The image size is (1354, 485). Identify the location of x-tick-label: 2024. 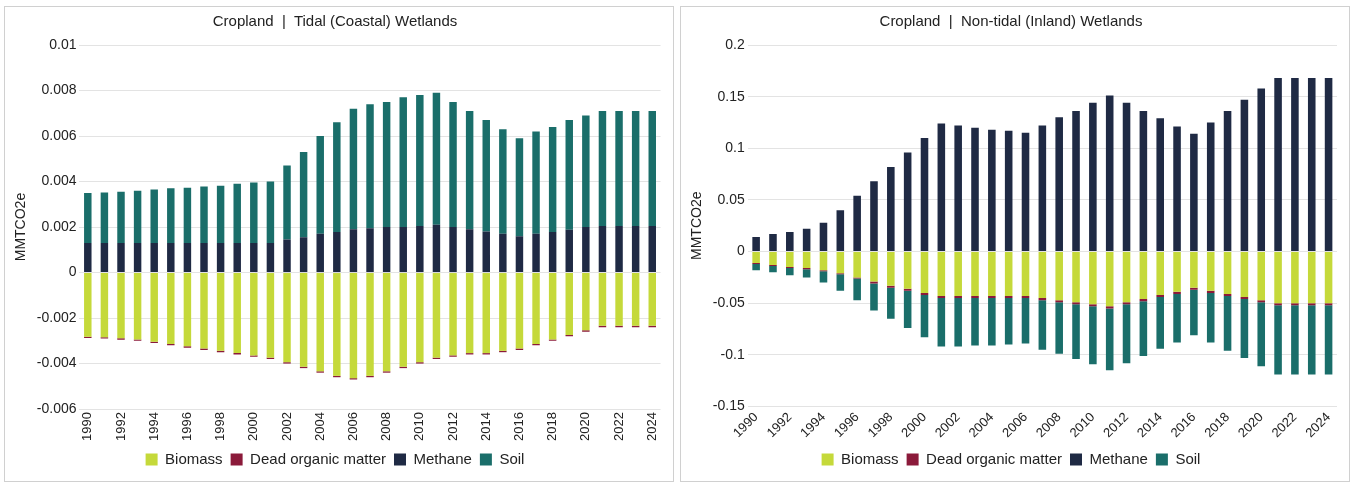
(651, 426).